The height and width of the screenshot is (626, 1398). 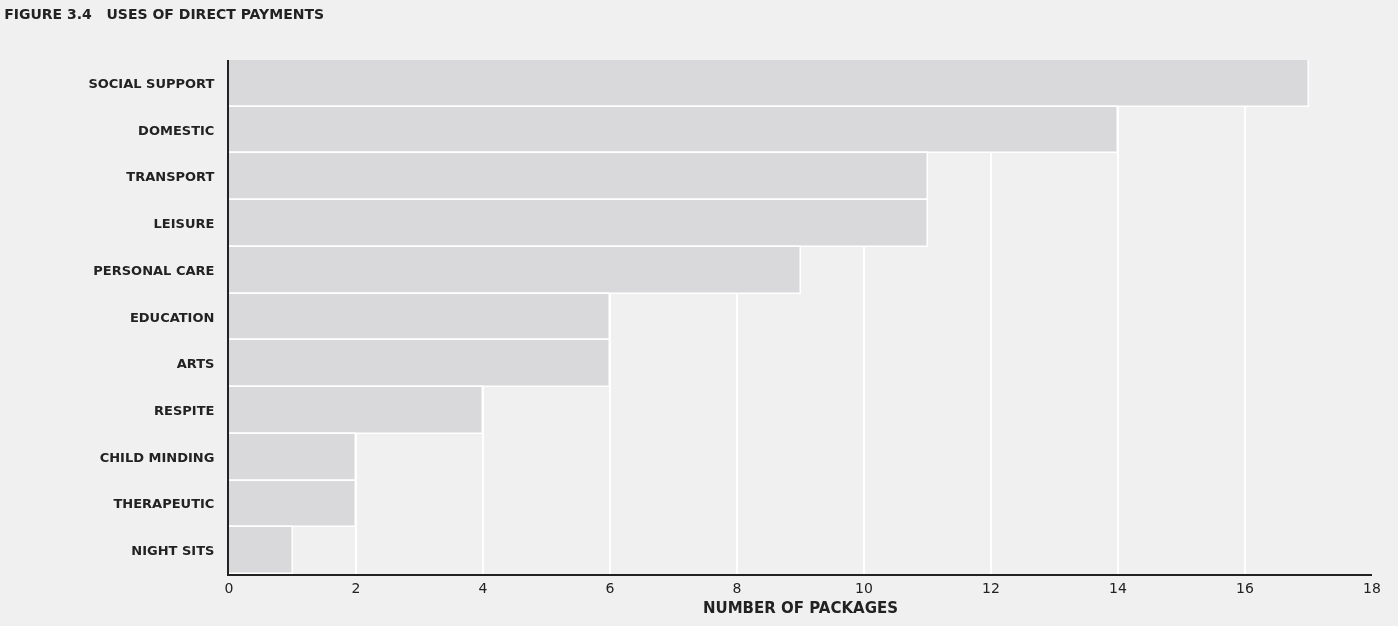 What do you see at coordinates (737, 587) in the screenshot?
I see `x-tick-label: 8` at bounding box center [737, 587].